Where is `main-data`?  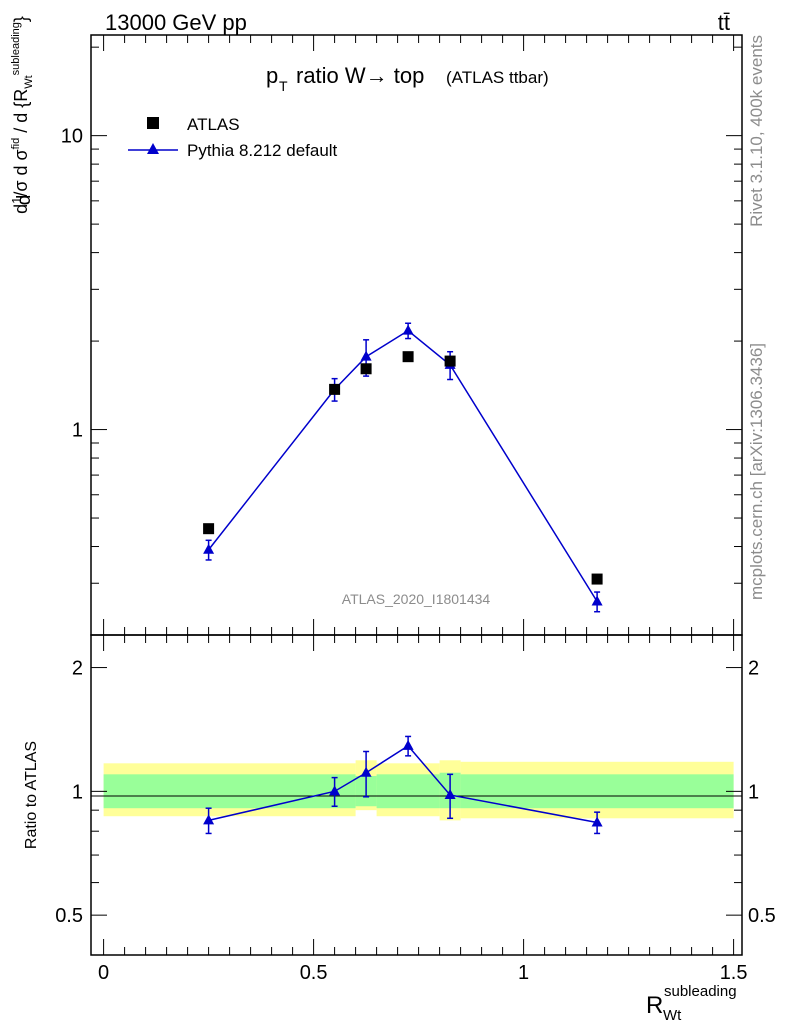 main-data is located at coordinates (403, 467).